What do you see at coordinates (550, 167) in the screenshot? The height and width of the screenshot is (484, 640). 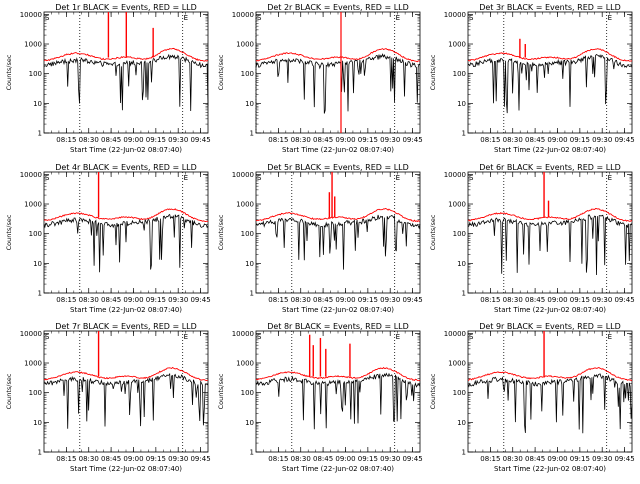 I see `panel-title: Det 6r BLACK = Events, RED = LLD` at bounding box center [550, 167].